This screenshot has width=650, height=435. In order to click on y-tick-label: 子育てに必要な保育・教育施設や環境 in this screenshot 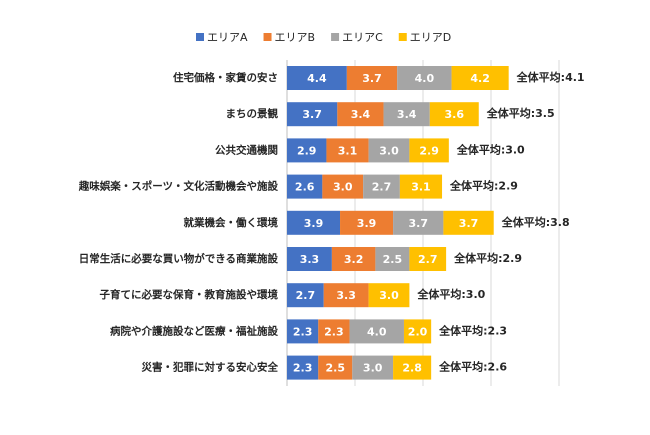, I will do `click(189, 294)`.